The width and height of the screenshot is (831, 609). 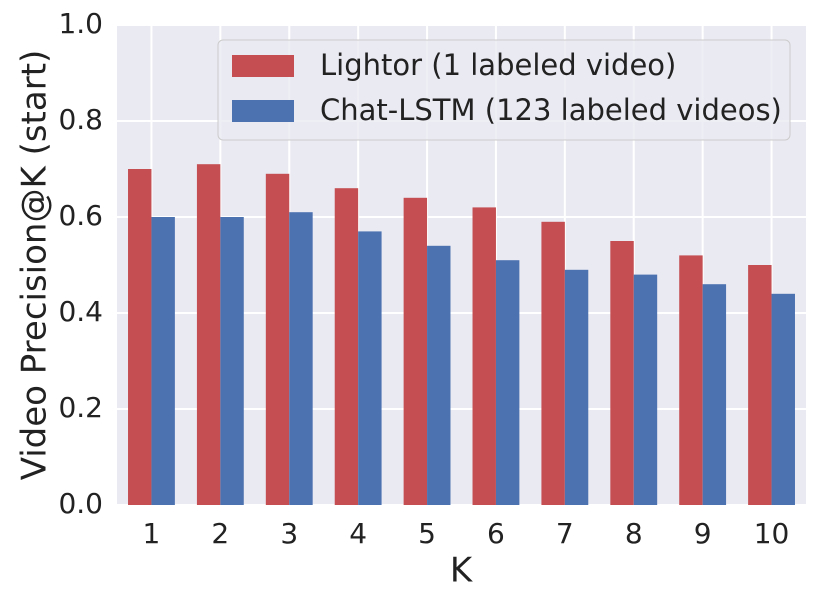 What do you see at coordinates (358, 533) in the screenshot?
I see `x-tick-label: 4` at bounding box center [358, 533].